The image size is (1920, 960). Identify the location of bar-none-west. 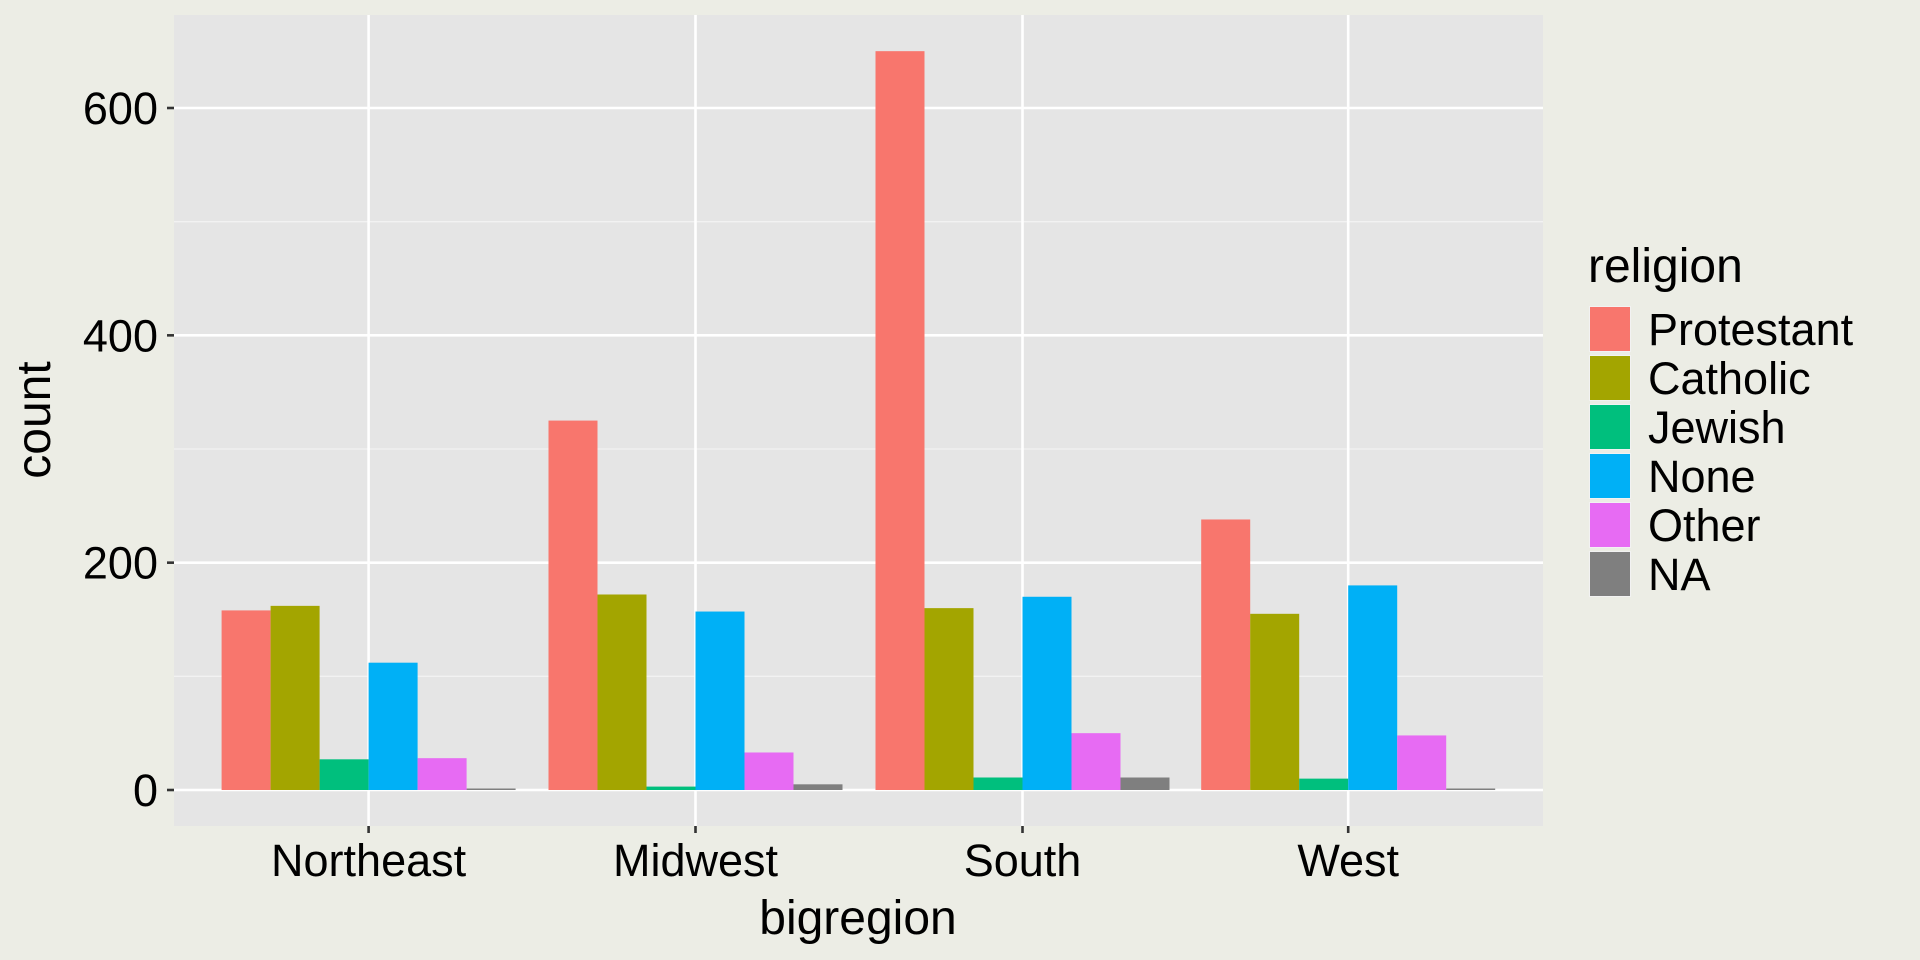
(1373, 687).